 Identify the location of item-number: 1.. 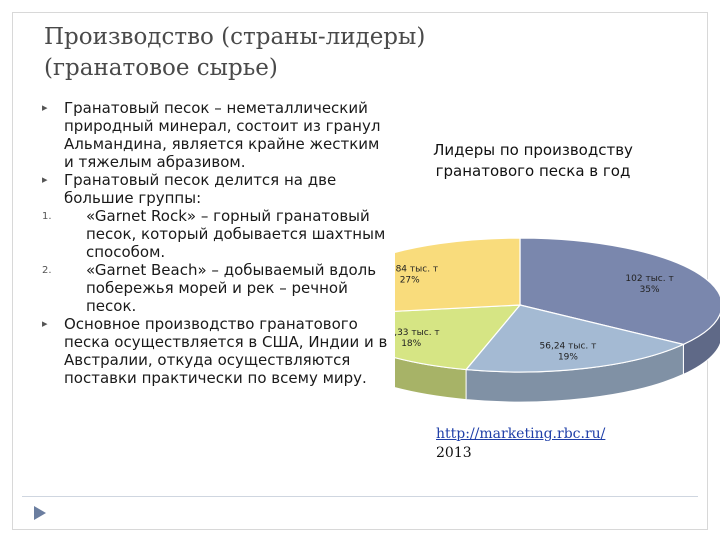
(47, 216).